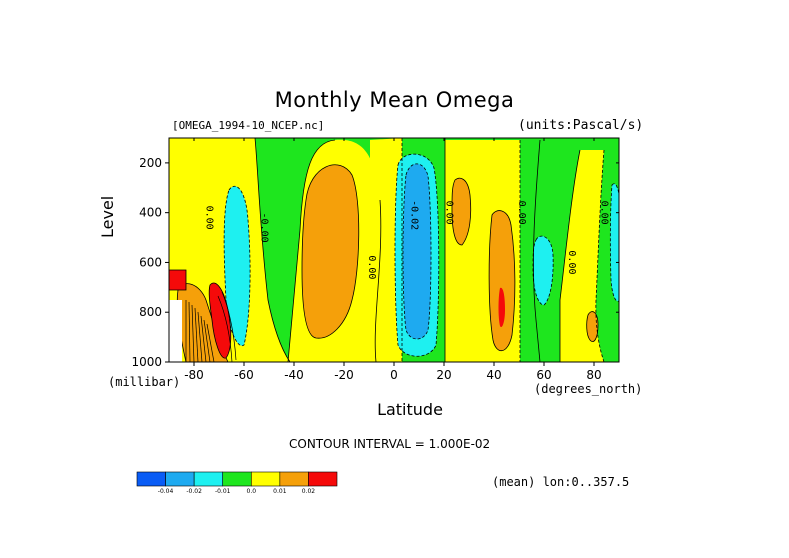 The width and height of the screenshot is (789, 558). I want to click on contour-label: -0.02, so click(414, 215).